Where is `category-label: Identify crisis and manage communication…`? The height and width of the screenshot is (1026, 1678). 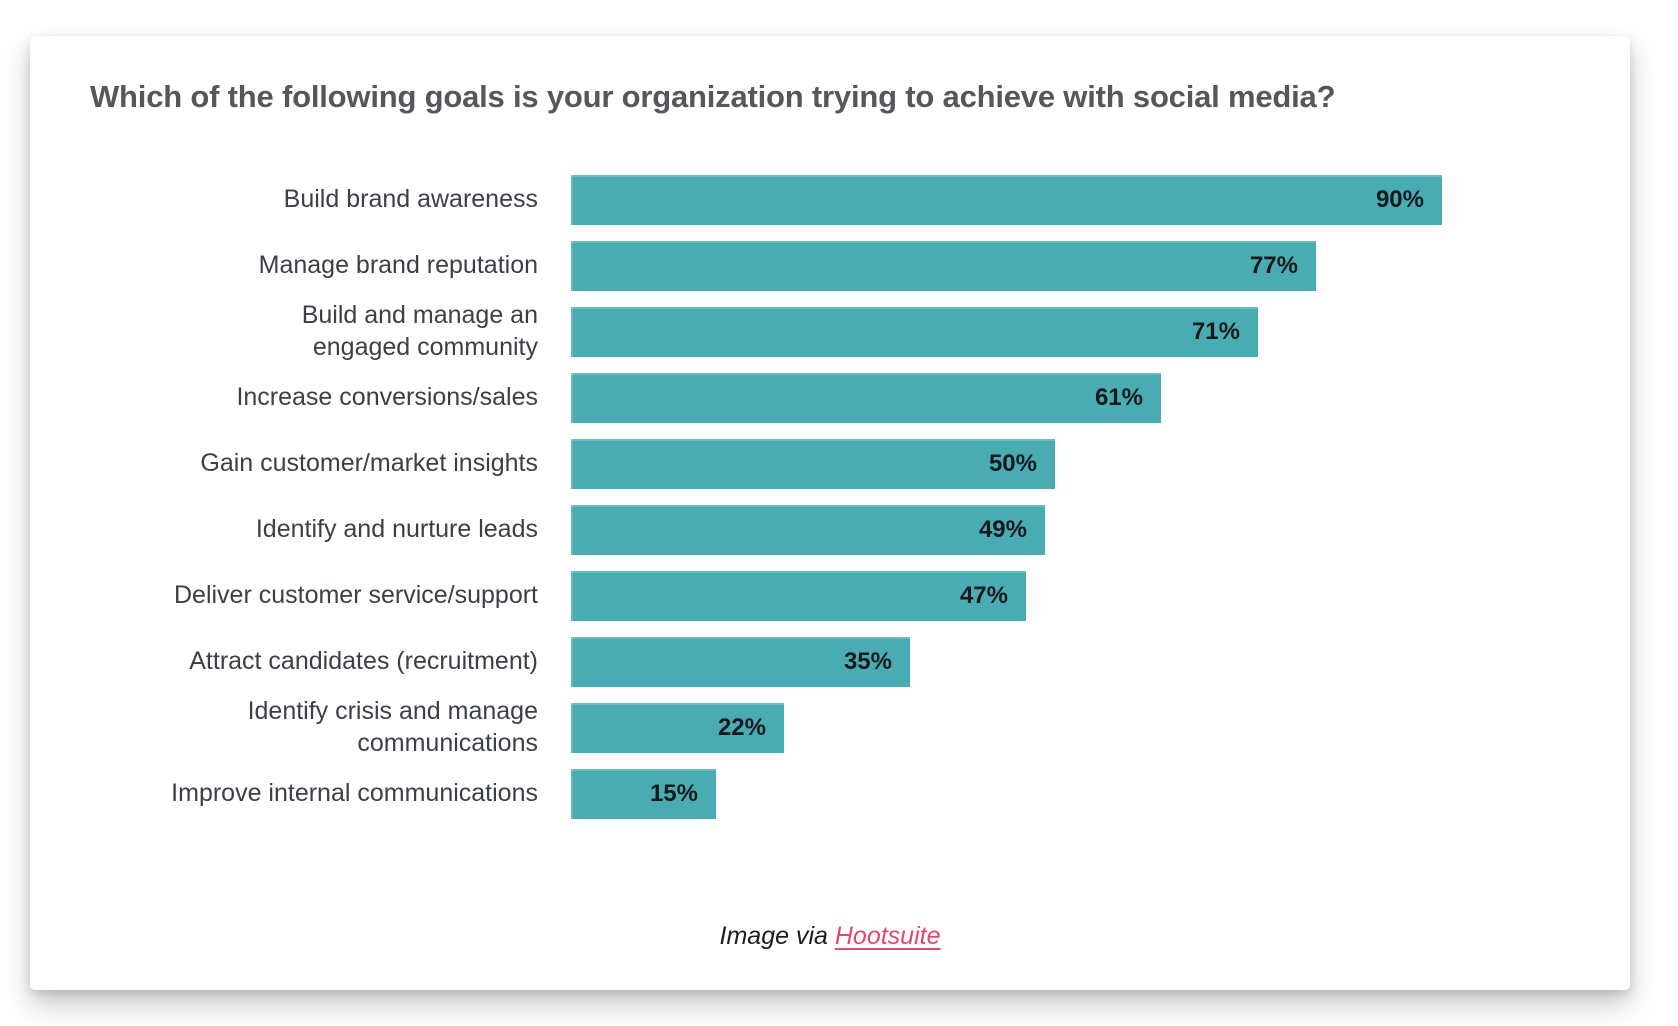 category-label: Identify crisis and manage communication… is located at coordinates (392, 727).